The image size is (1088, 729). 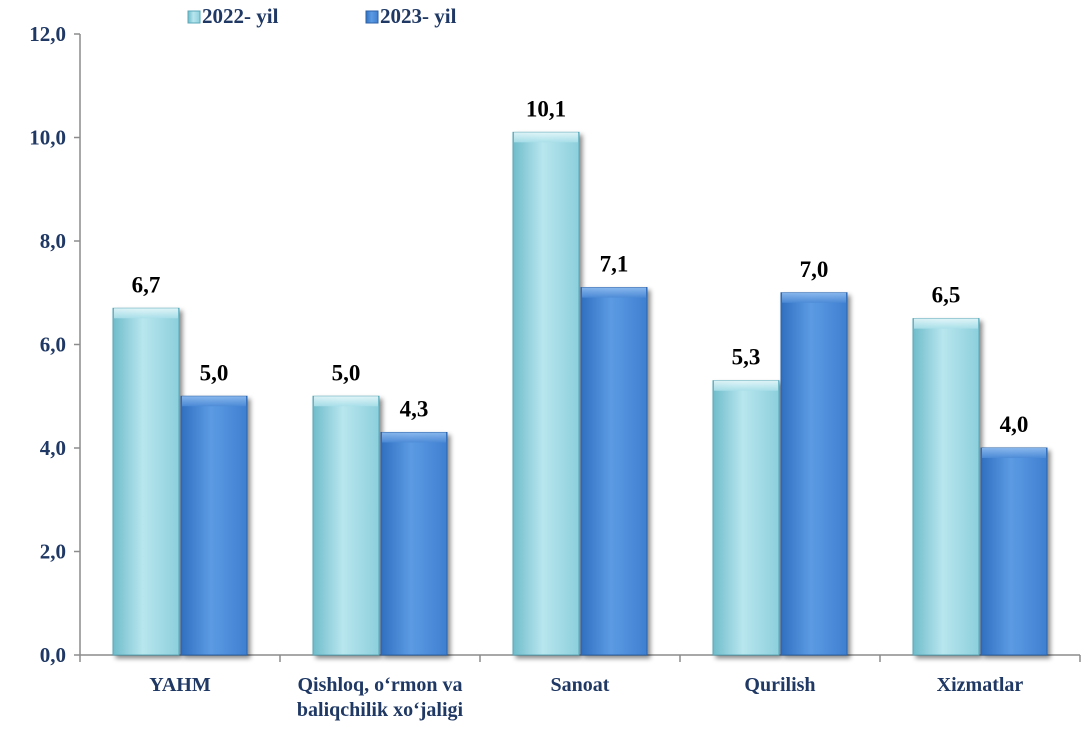 I want to click on y-tick-label: 6,0, so click(x=53, y=345).